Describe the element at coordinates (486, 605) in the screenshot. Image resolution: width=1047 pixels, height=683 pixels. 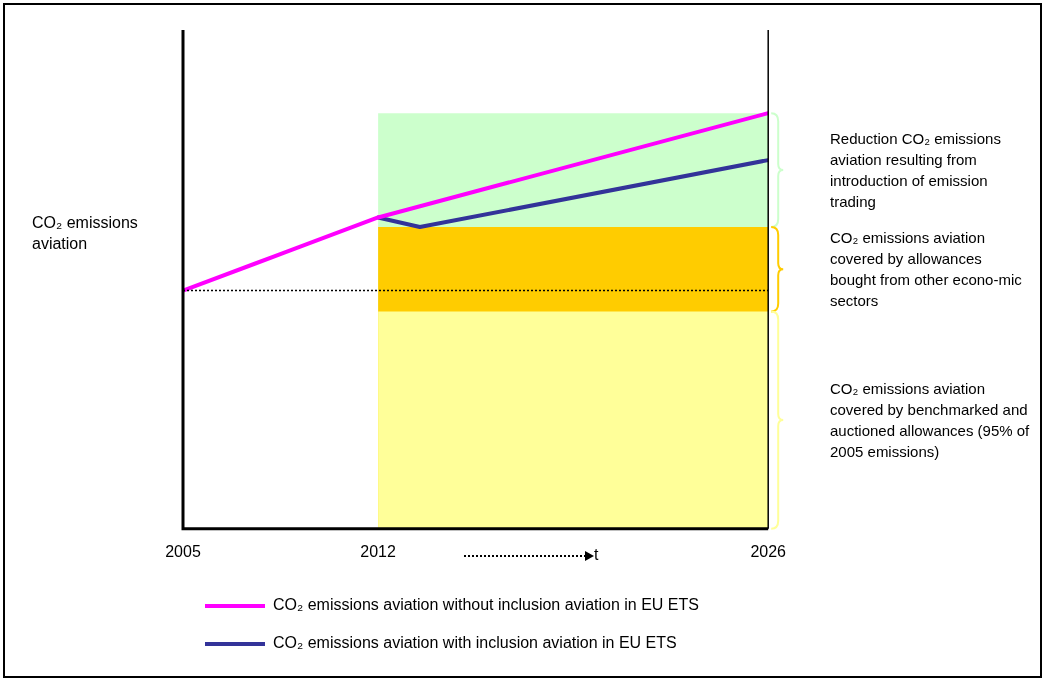
I see `legend-label: CO₂ emissions aviation without inclusion aviation in EU ETS` at that location.